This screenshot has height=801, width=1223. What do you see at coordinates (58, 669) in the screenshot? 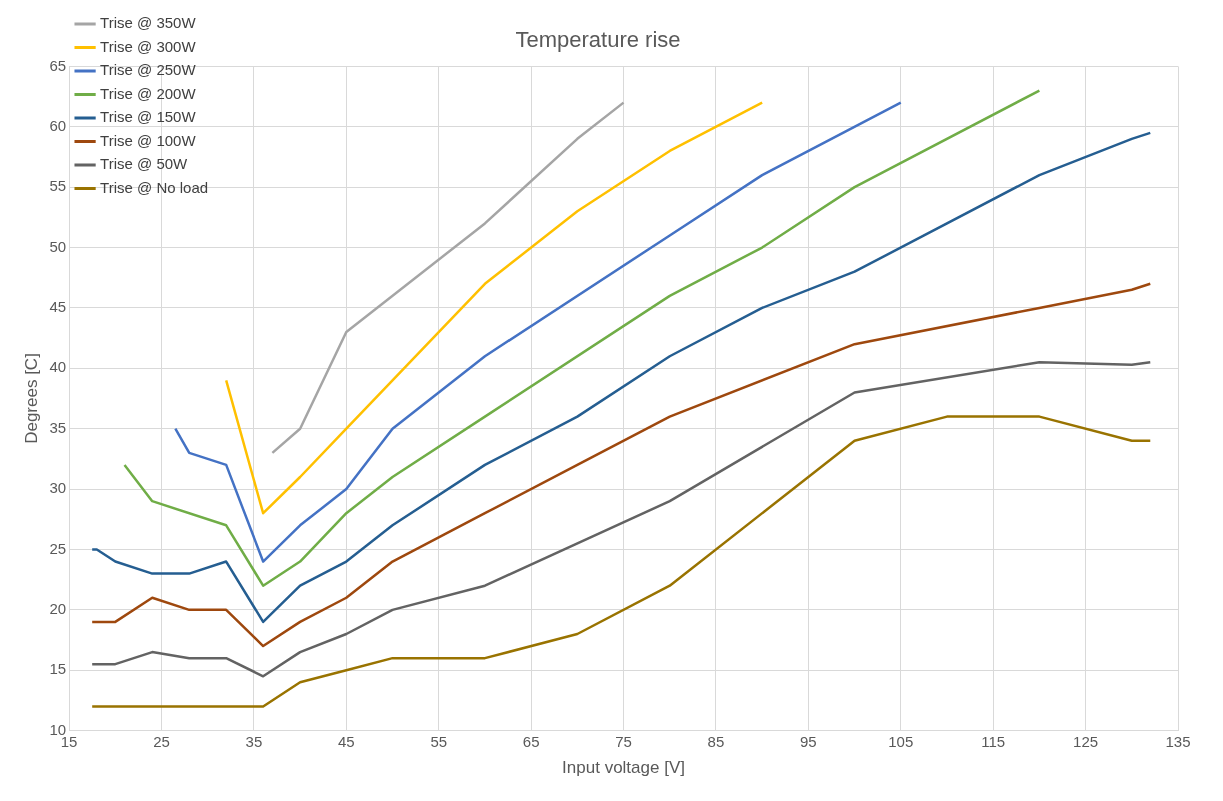
I see `y-tick-label: 15` at bounding box center [58, 669].